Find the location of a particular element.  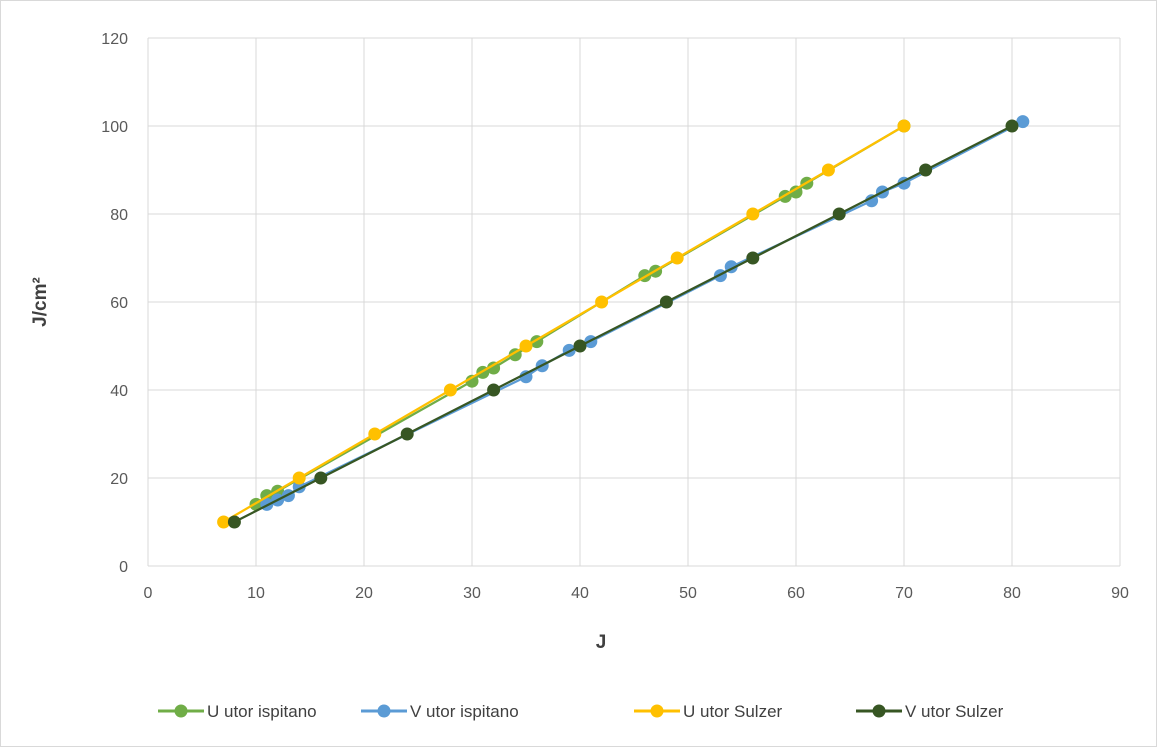

x-tick-label: 30 is located at coordinates (472, 593).